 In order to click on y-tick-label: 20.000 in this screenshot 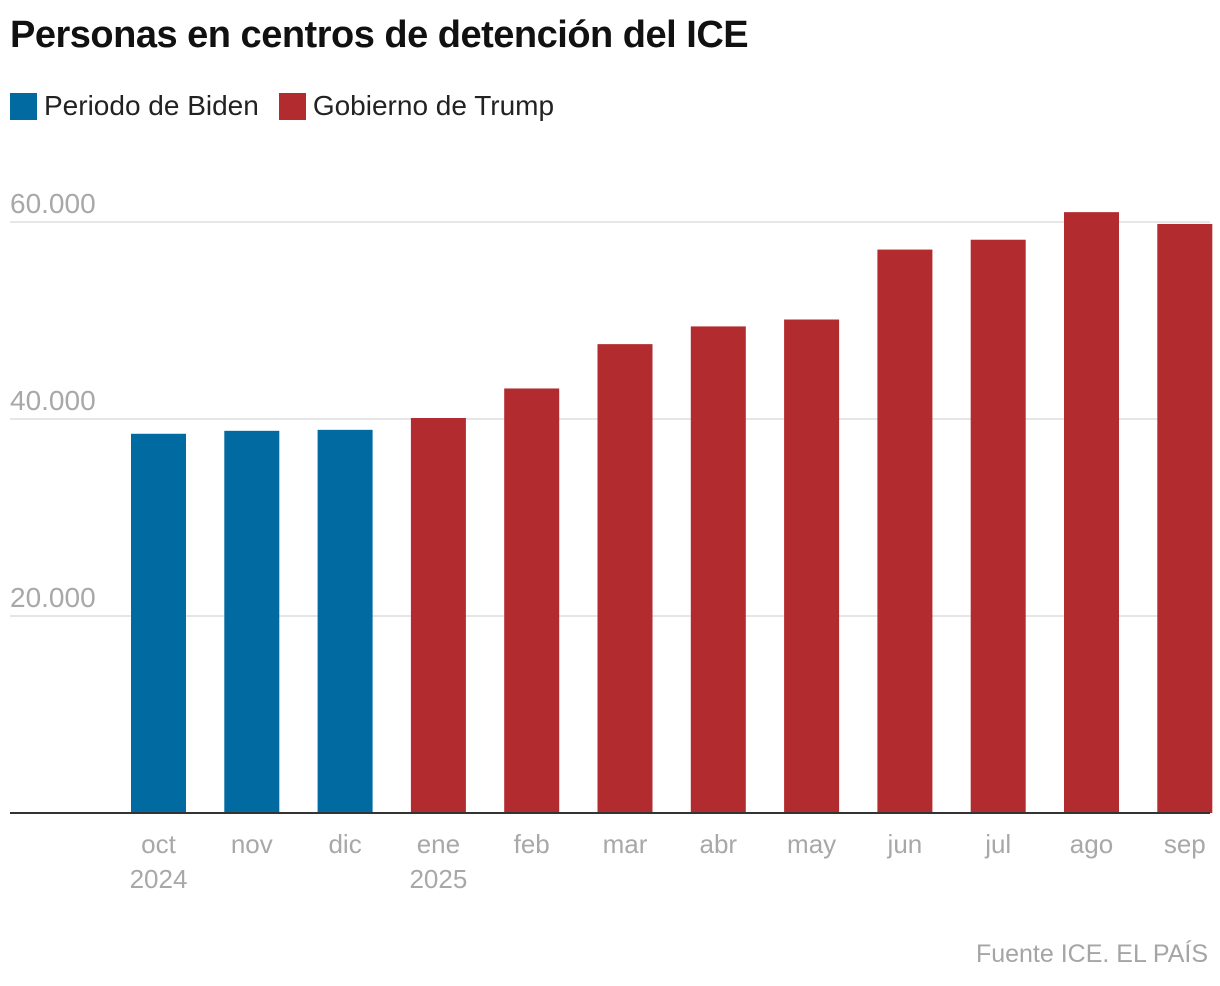, I will do `click(53, 597)`.